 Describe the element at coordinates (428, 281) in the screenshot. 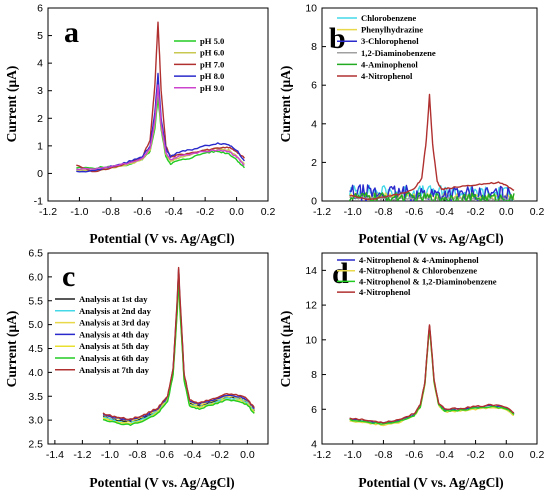

I see `legend-label: 4-Nitrophenol & 1,2-Diaminobenzene` at that location.